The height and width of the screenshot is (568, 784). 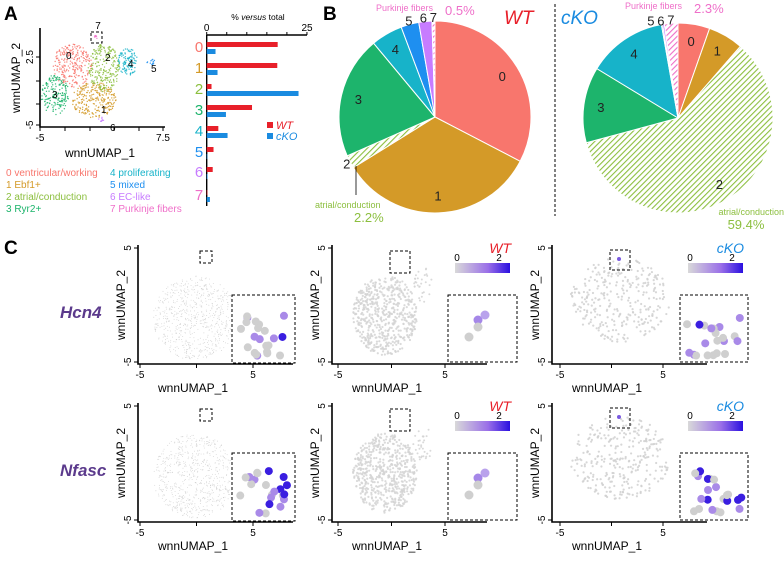 What do you see at coordinates (307, 28) in the screenshot?
I see `bar-xtick-max: 25` at bounding box center [307, 28].